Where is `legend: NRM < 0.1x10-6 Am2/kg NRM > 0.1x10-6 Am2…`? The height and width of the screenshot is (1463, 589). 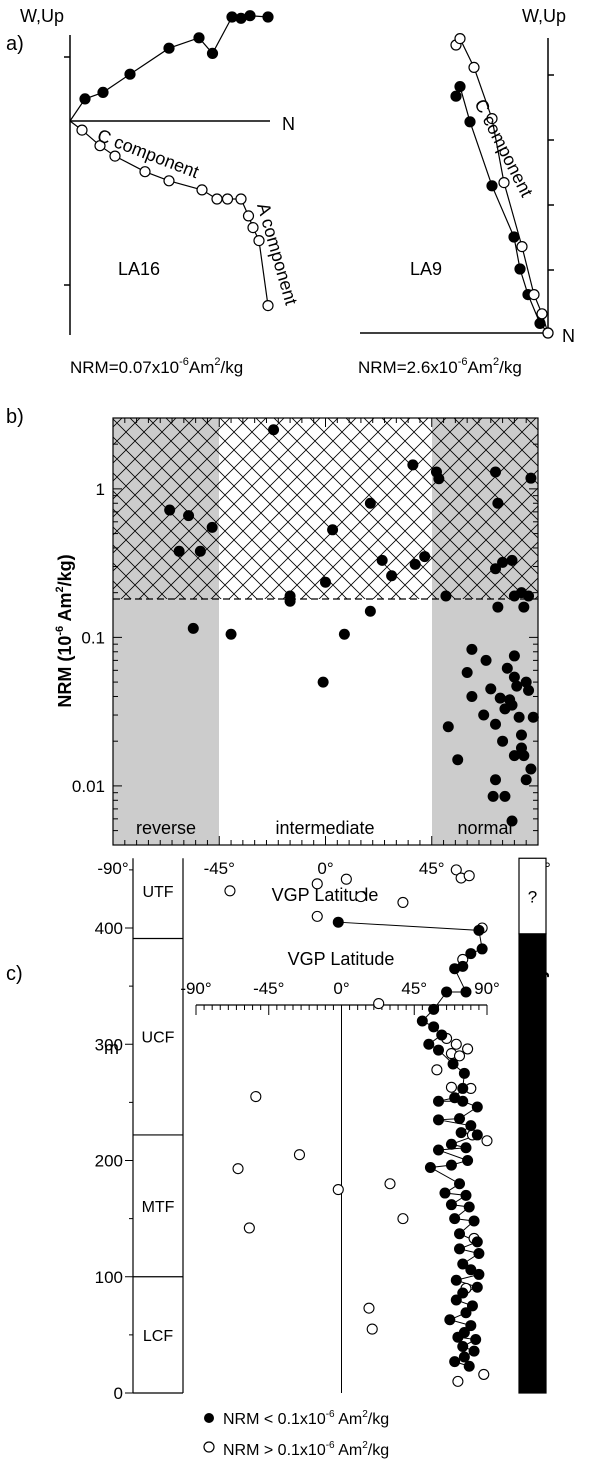 legend: NRM < 0.1x10-6 Am2/kg NRM > 0.1x10-6 Am2… is located at coordinates (296, 1434).